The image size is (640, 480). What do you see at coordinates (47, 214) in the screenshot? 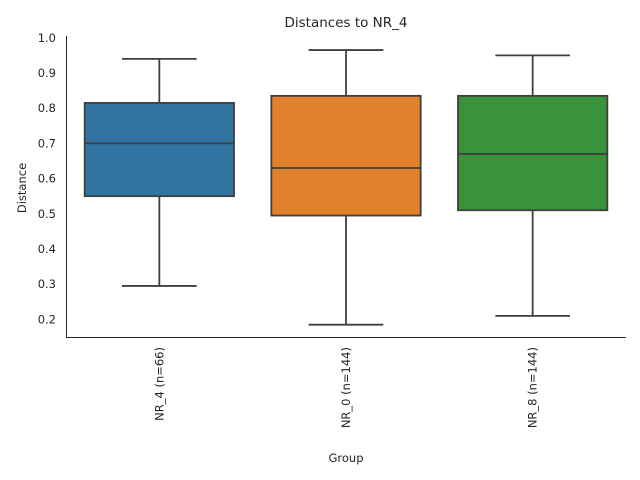
I see `y-tick-label: 0.5` at bounding box center [47, 214].